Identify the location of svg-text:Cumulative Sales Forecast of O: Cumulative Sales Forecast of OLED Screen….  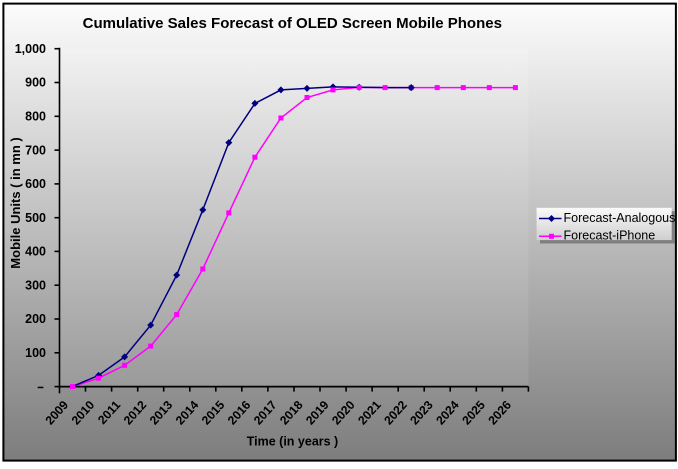
(292, 23).